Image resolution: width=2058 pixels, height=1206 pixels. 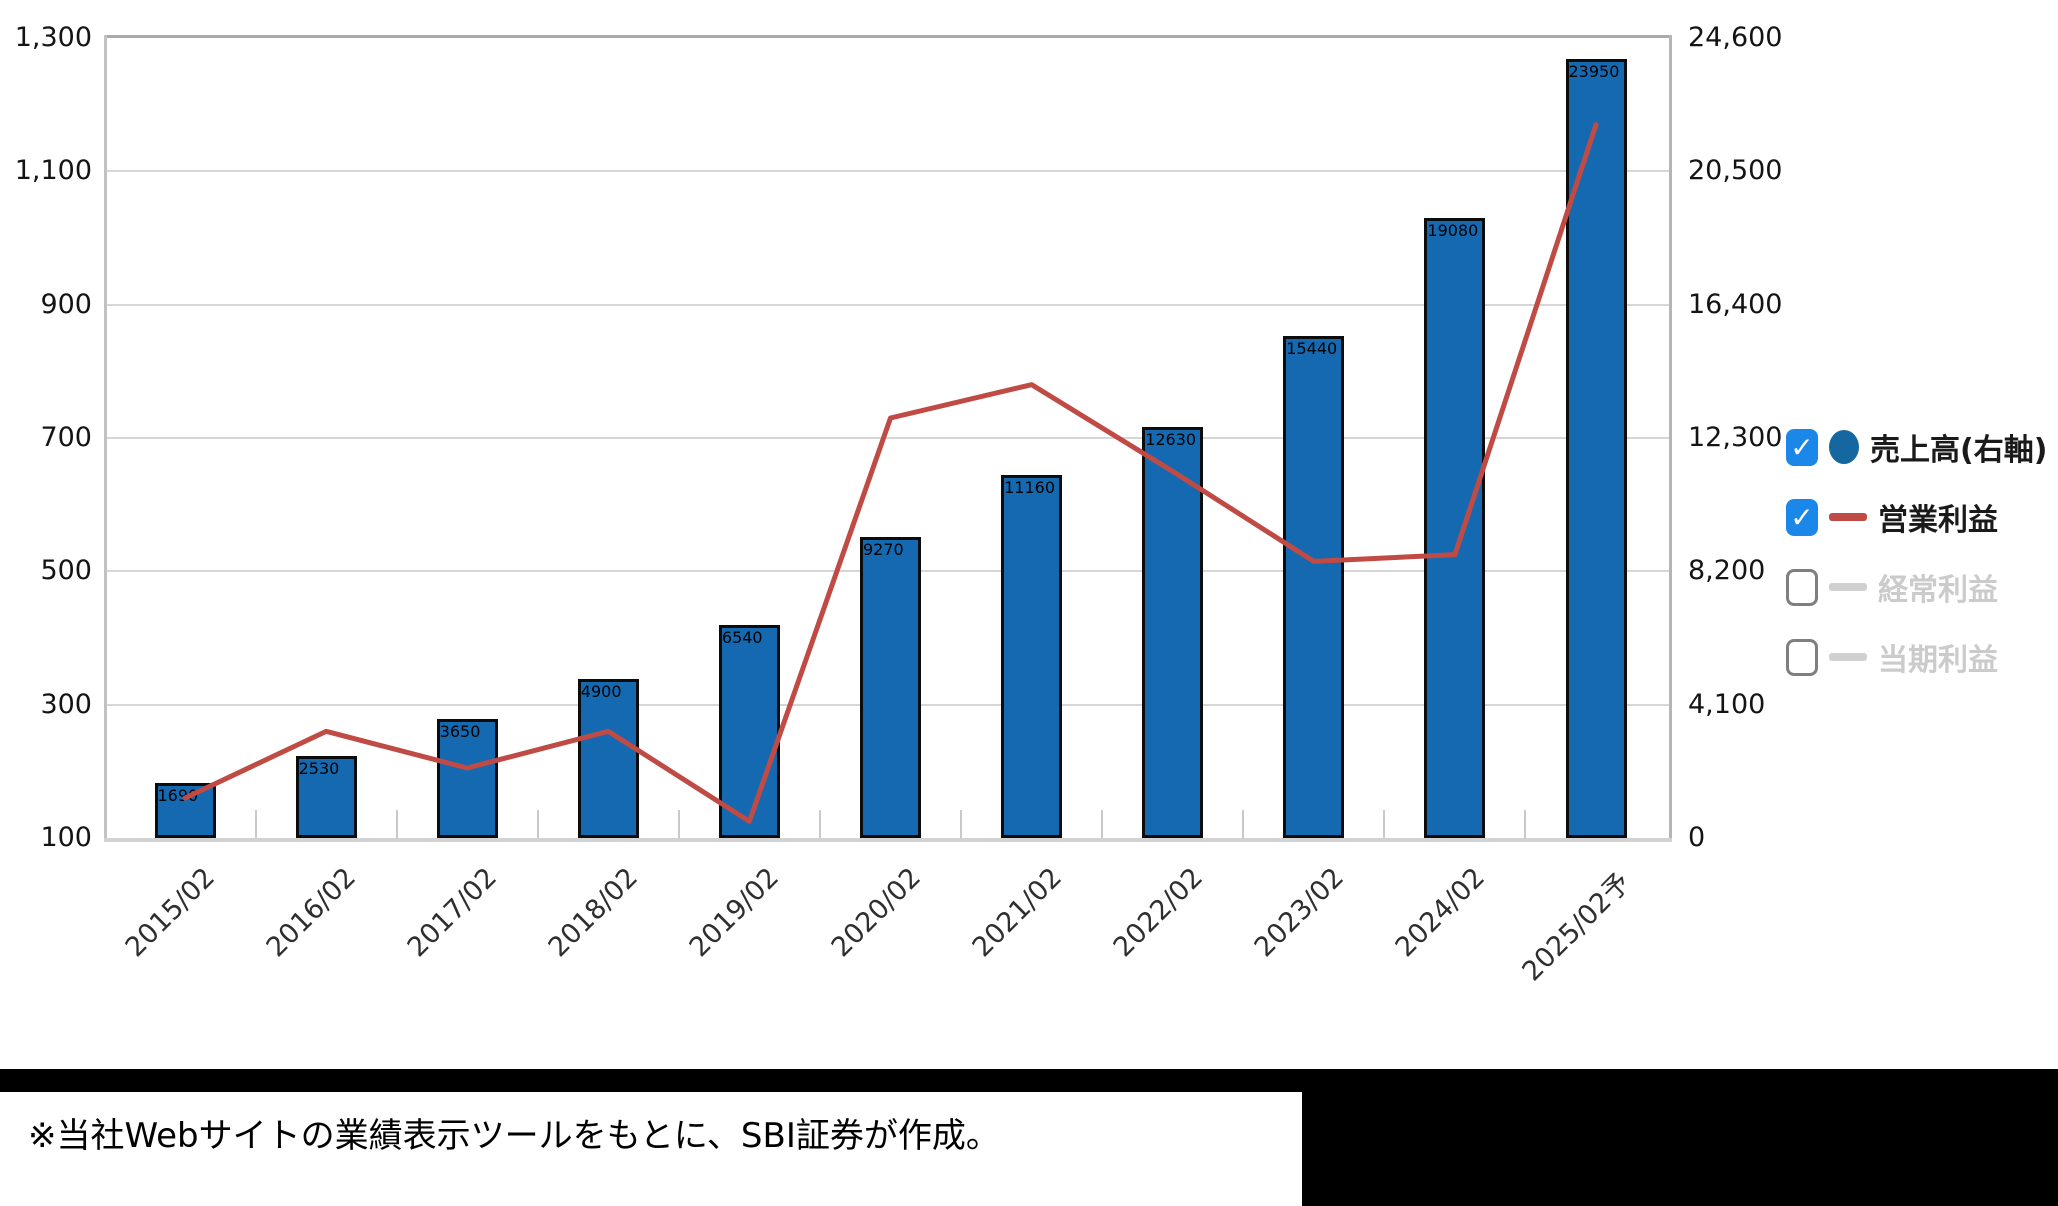 I want to click on right-axis-tick-label: 20,500, so click(x=1735, y=171).